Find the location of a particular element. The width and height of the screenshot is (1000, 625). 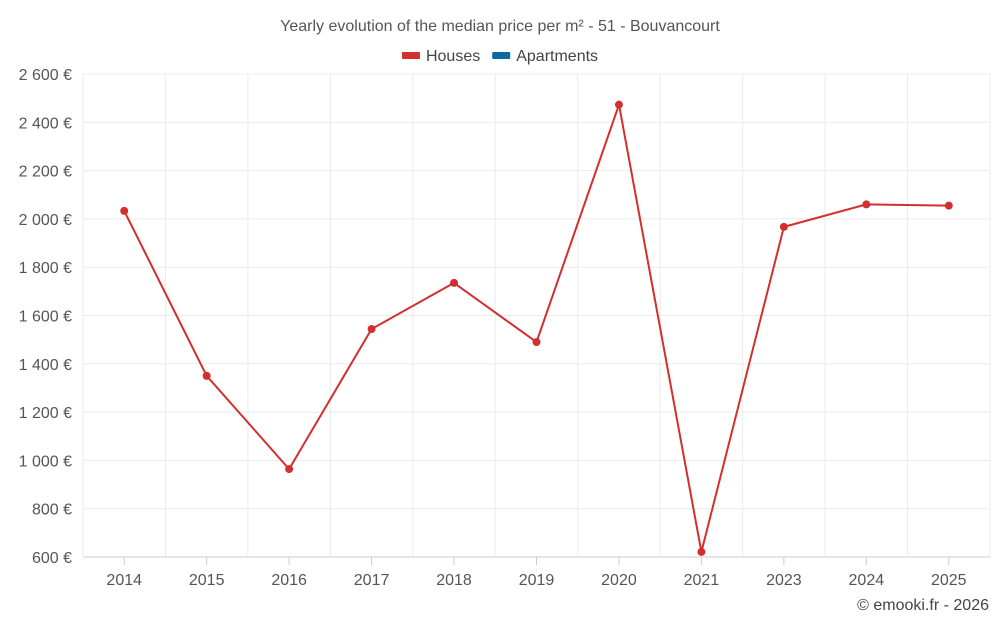

y-tick-label: 1 600 € is located at coordinates (45, 317).